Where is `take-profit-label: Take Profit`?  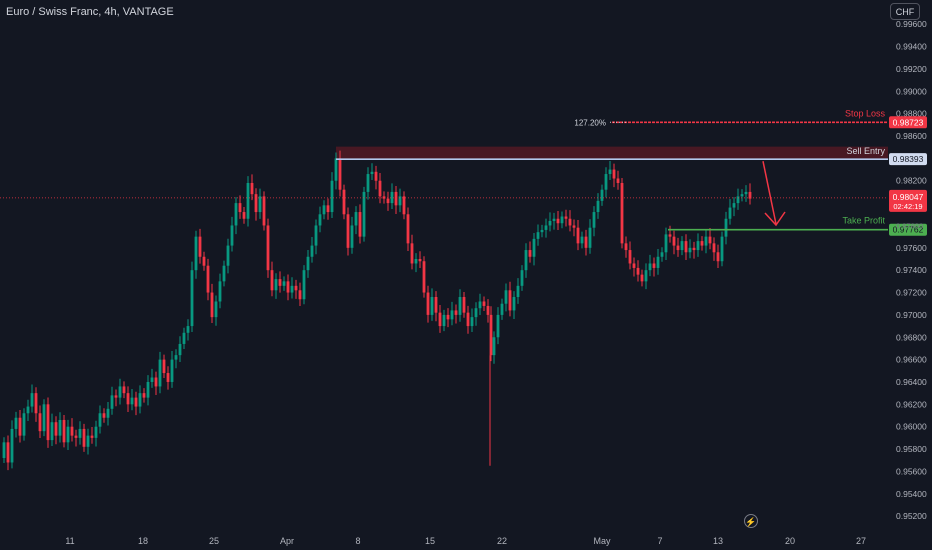
take-profit-label: Take Profit is located at coordinates (863, 221).